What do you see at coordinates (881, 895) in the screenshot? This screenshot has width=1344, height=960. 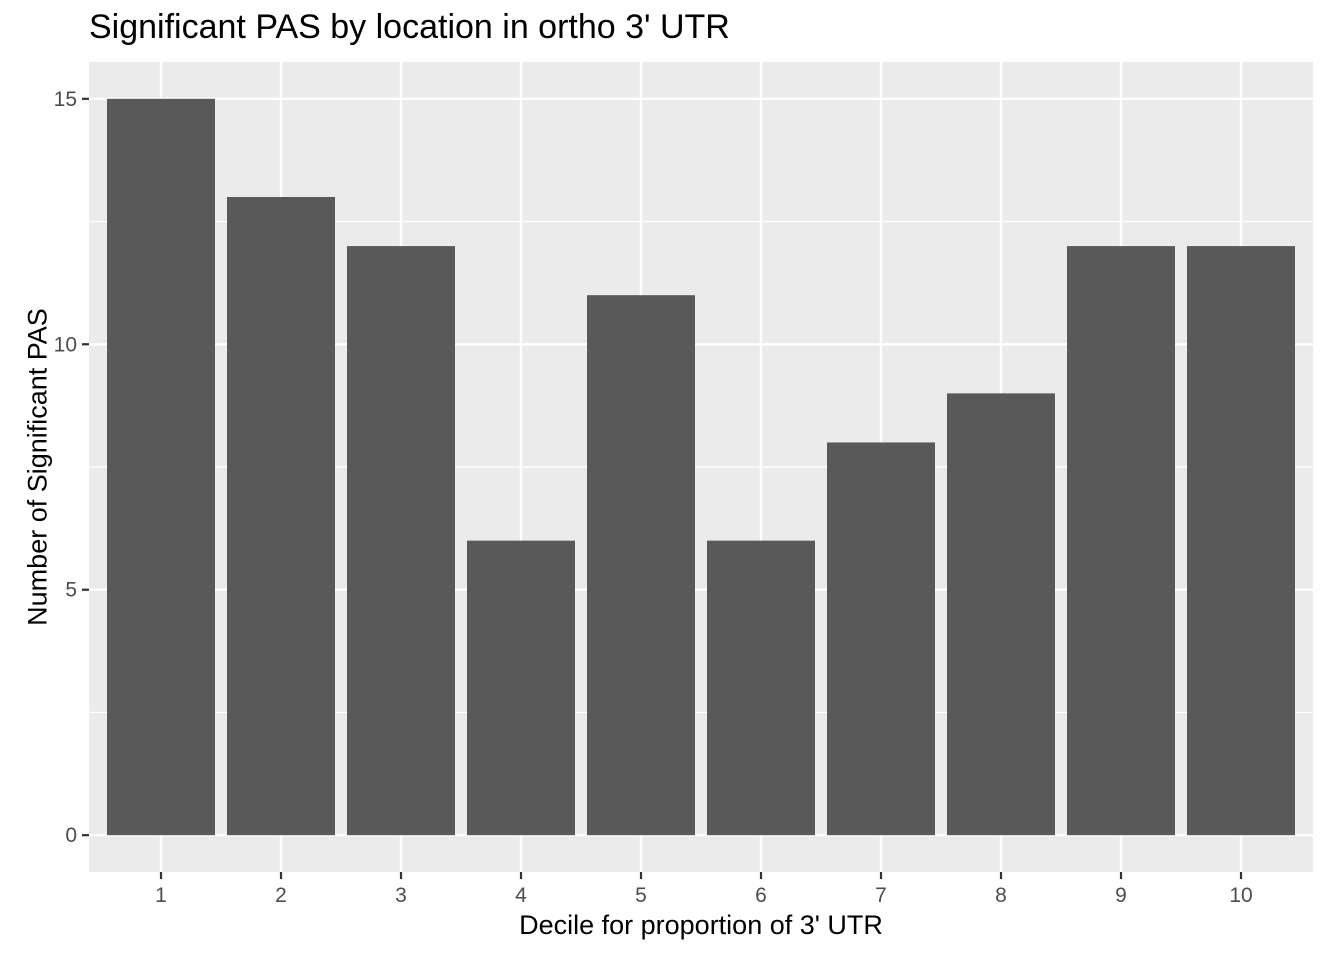 I see `x-tick-label: 7` at bounding box center [881, 895].